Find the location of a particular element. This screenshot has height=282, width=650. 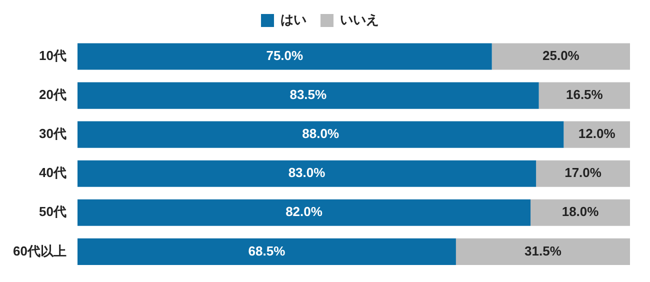

data-label: 83.0% is located at coordinates (307, 172).